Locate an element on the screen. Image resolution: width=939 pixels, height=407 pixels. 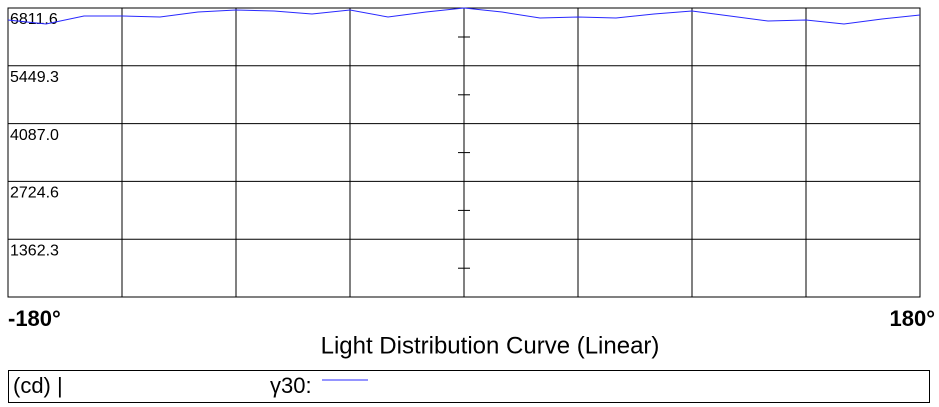
chart-title: Light Distribution Curve (Linear) is located at coordinates (490, 345).